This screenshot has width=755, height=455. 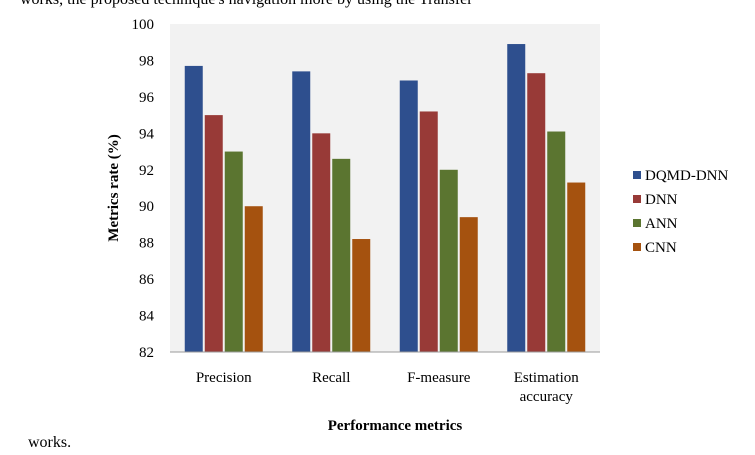 I want to click on legend: DQMD-DNN DNN ANN CNN, so click(x=680, y=212).